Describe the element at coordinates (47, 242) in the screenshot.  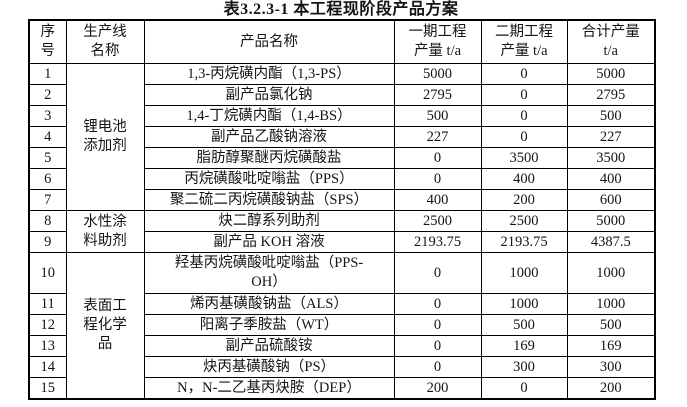
I see `row-no: 9` at that location.